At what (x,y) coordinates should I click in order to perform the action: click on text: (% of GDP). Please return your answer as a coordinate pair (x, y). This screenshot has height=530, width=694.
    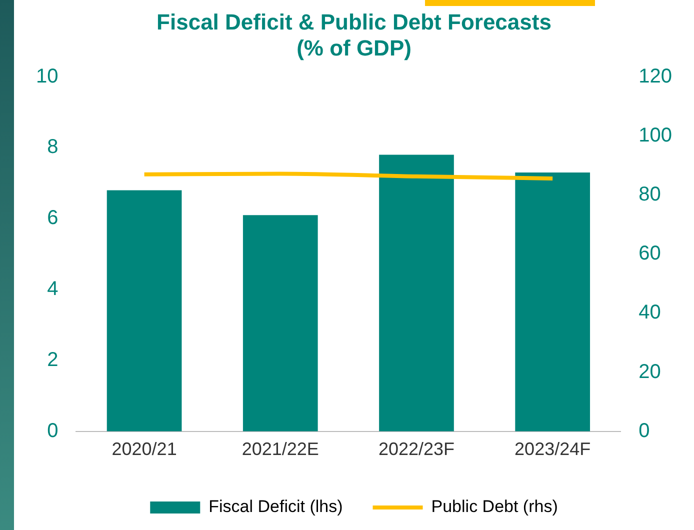
    Looking at the image, I should click on (354, 48).